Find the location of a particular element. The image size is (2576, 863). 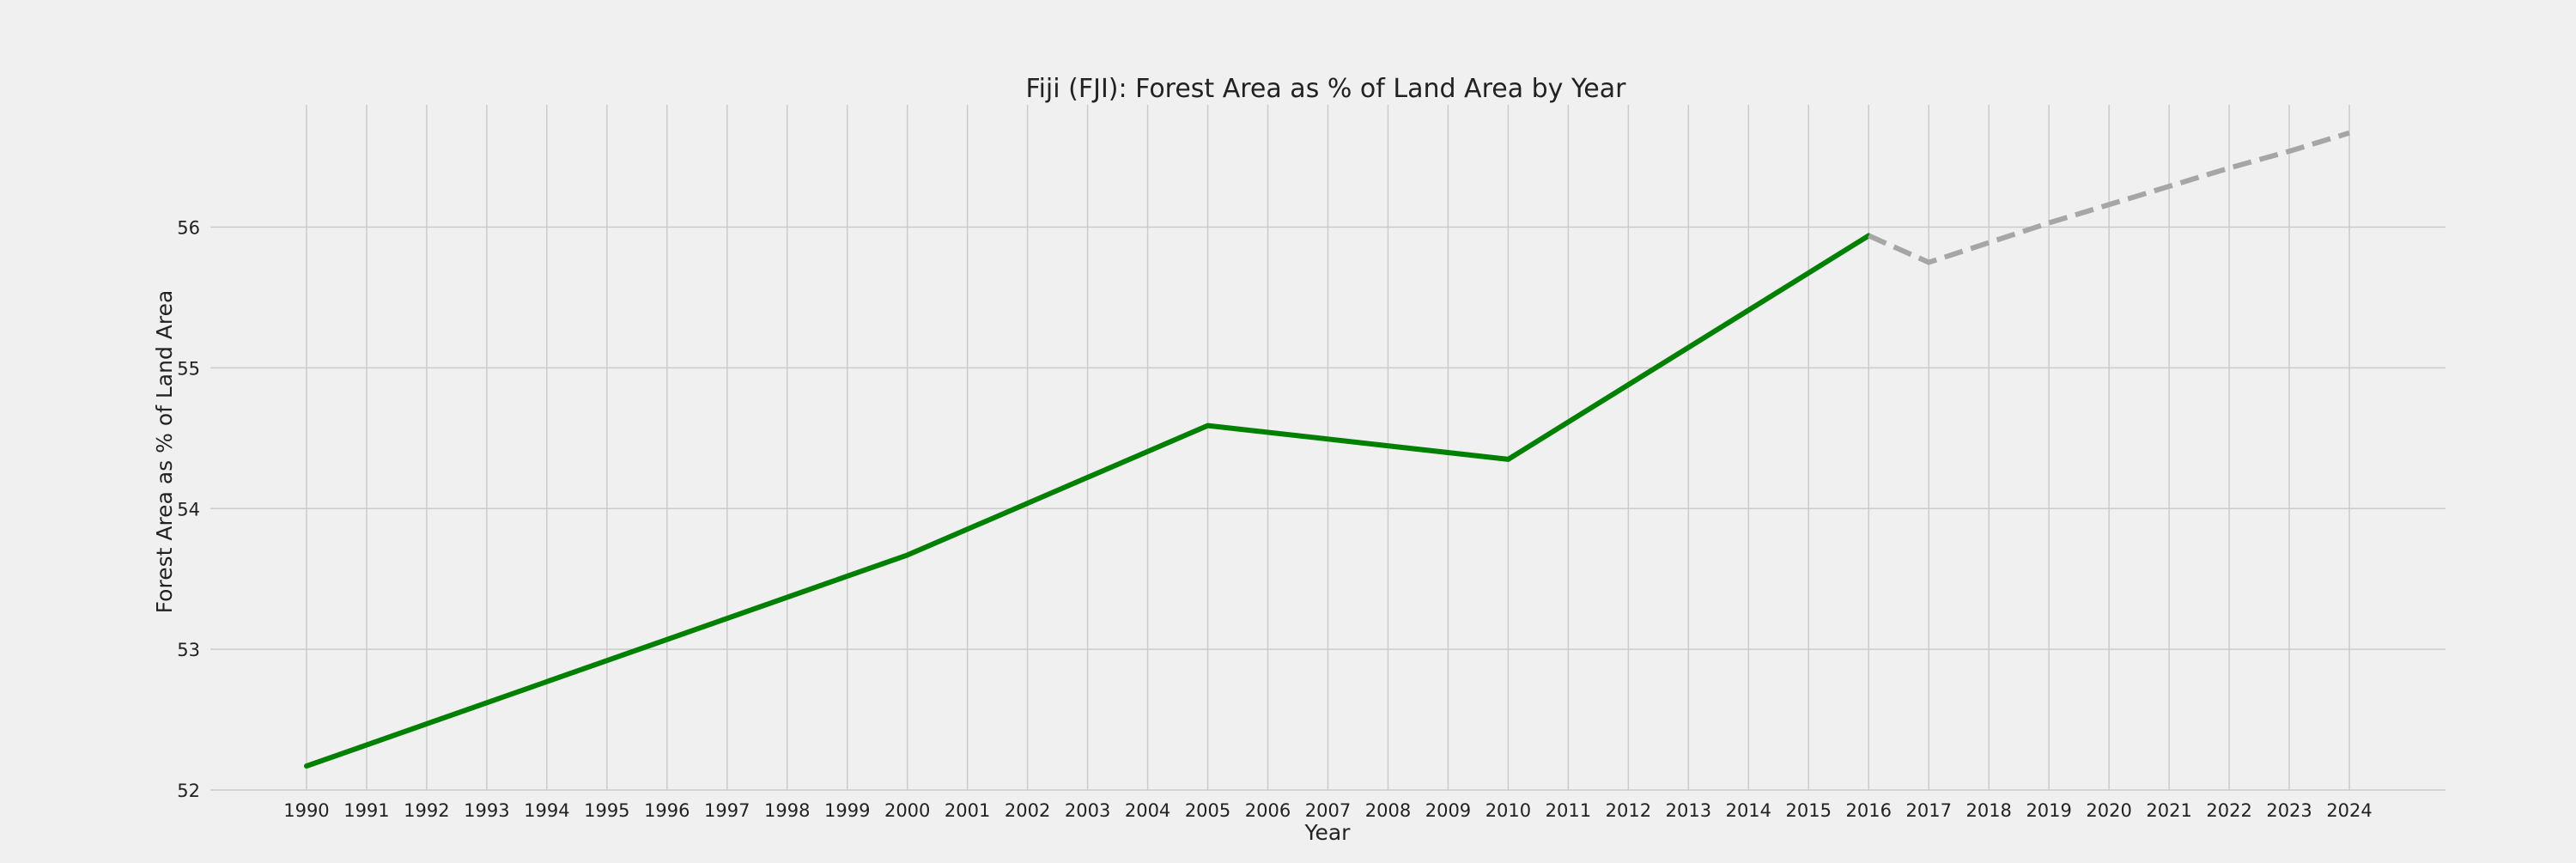

x-tick-label: 2010 is located at coordinates (1508, 811).